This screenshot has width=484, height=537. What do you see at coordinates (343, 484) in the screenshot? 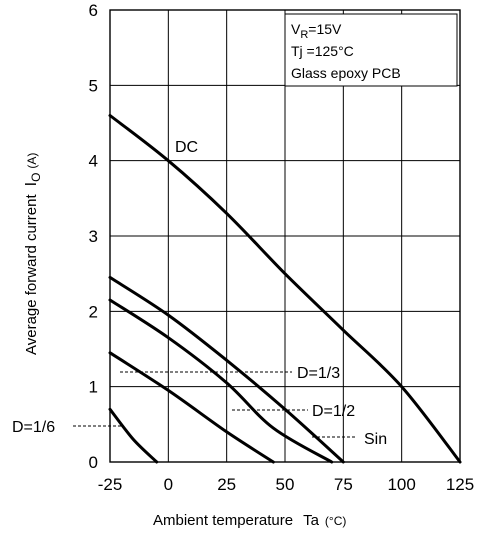
I see `x-tick-label: 75` at bounding box center [343, 484].